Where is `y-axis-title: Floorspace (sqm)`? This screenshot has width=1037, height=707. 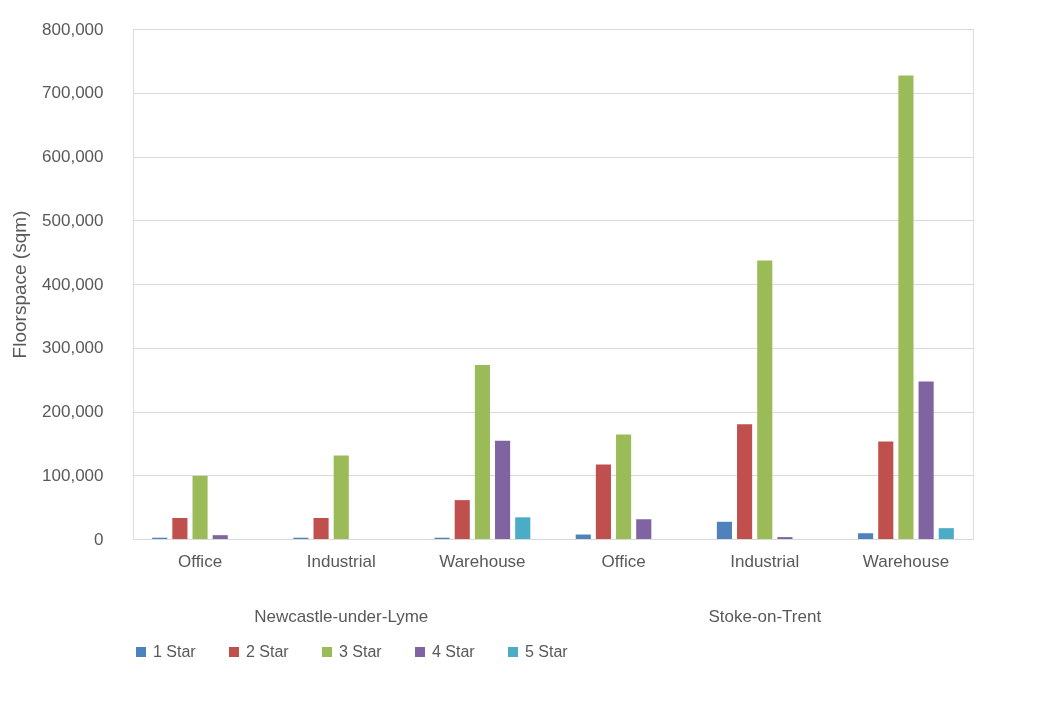 y-axis-title: Floorspace (sqm) is located at coordinates (20, 284).